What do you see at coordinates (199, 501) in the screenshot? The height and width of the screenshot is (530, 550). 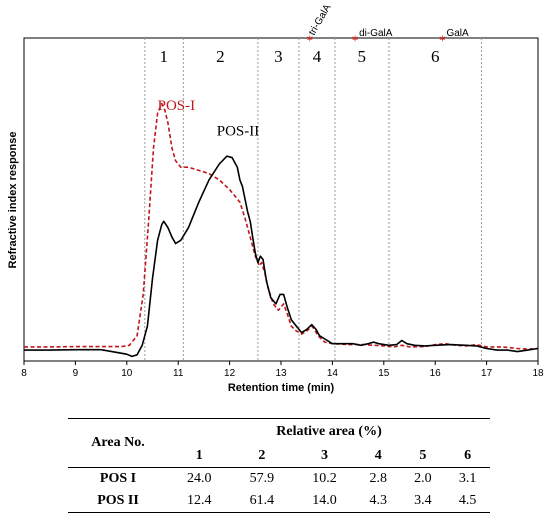 I see `table-cell: 12.4` at bounding box center [199, 501].